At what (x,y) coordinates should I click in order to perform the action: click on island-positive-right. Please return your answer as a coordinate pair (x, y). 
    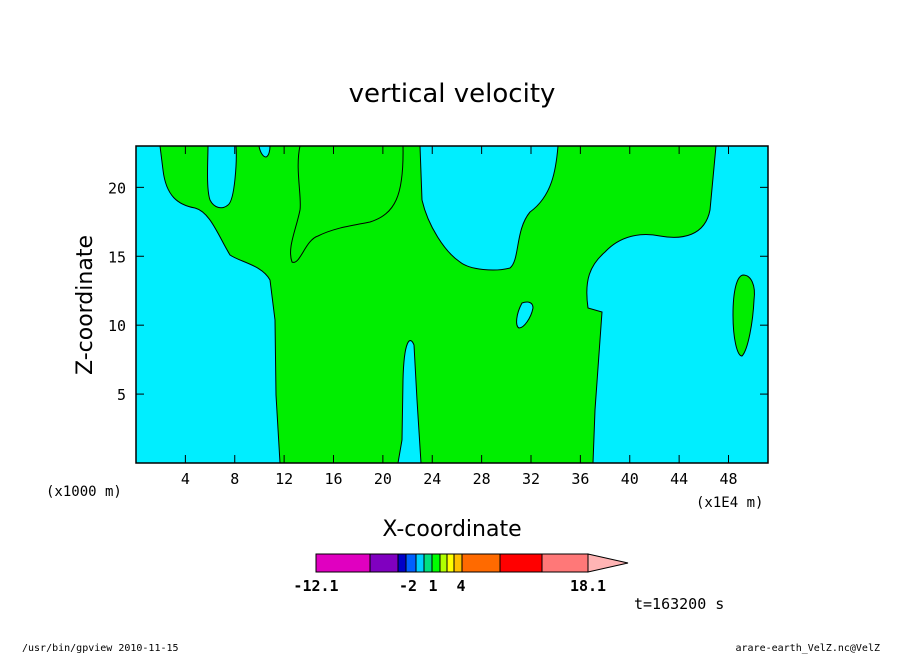
    Looking at the image, I should click on (743, 315).